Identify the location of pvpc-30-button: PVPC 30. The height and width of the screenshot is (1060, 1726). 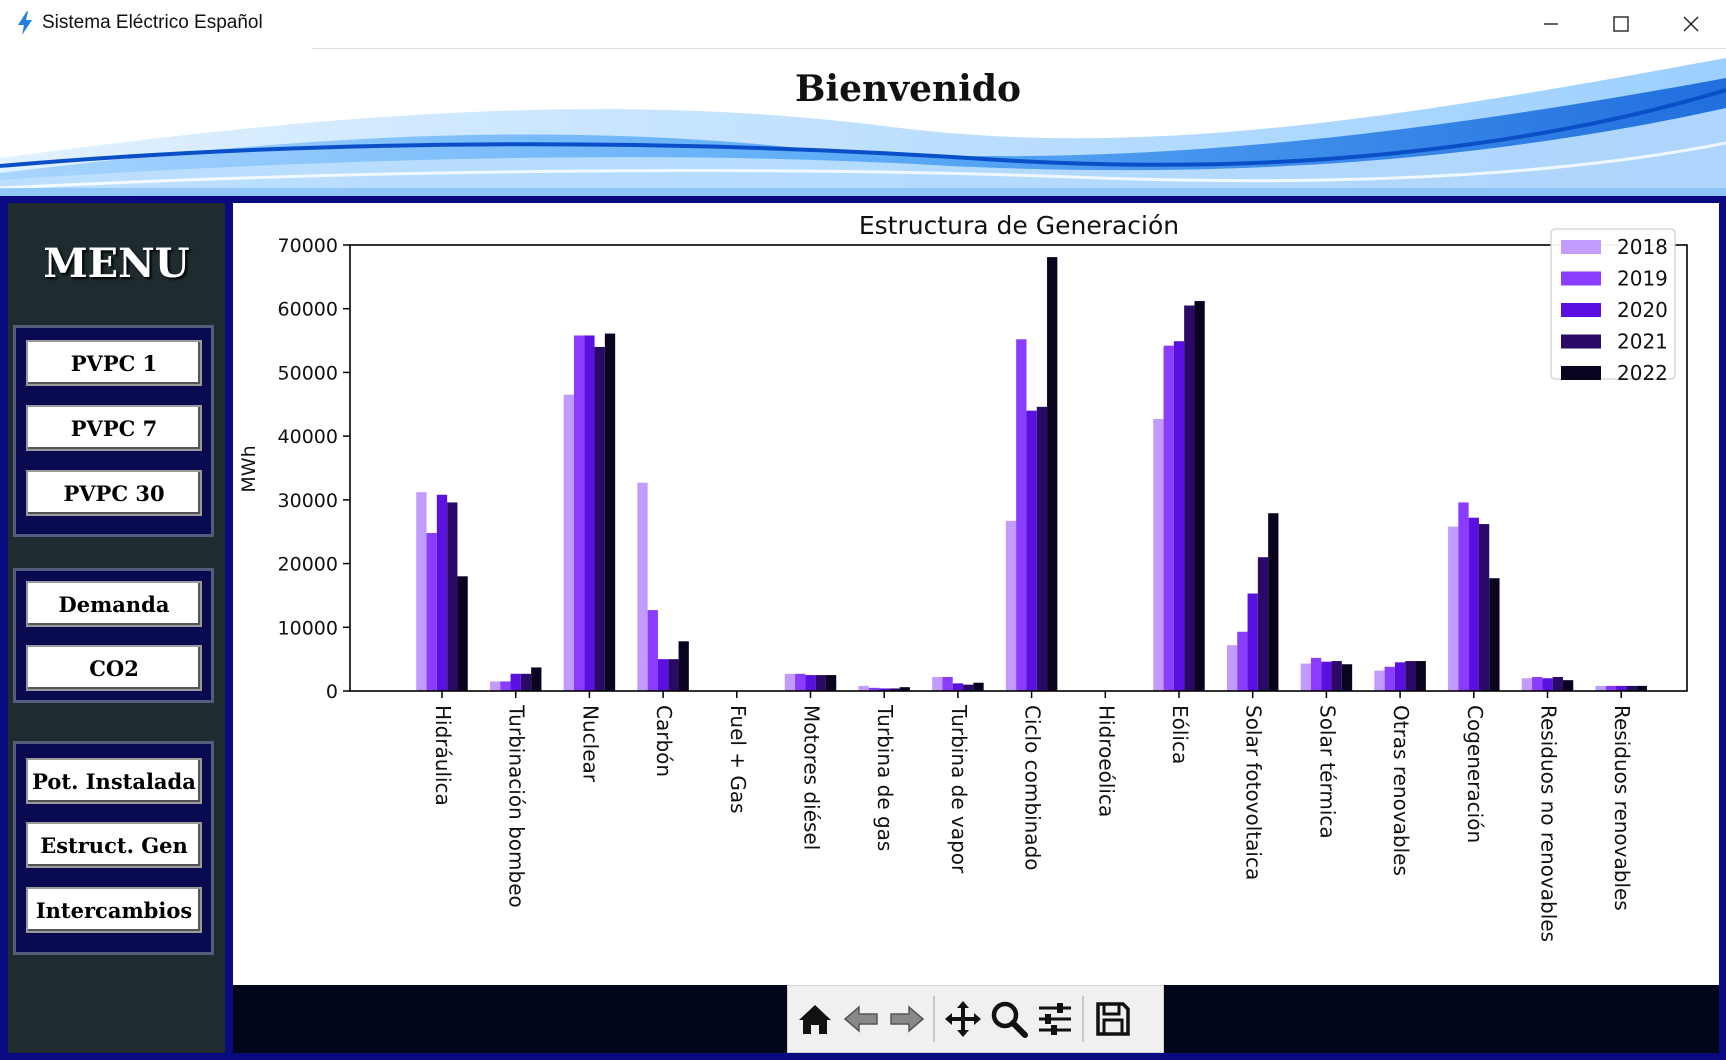
(114, 493).